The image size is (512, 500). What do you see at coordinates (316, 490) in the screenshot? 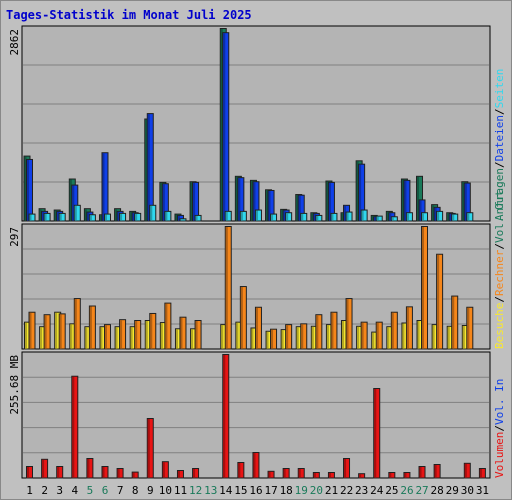
I see `x-tick-label-day-20: 20` at bounding box center [316, 490].